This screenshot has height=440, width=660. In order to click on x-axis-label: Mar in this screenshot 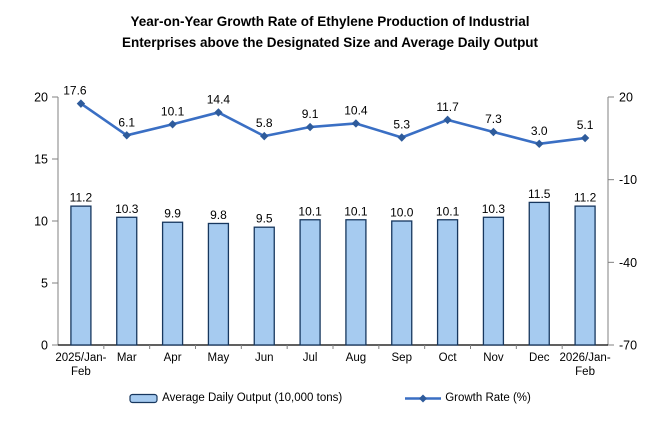, I will do `click(127, 358)`.